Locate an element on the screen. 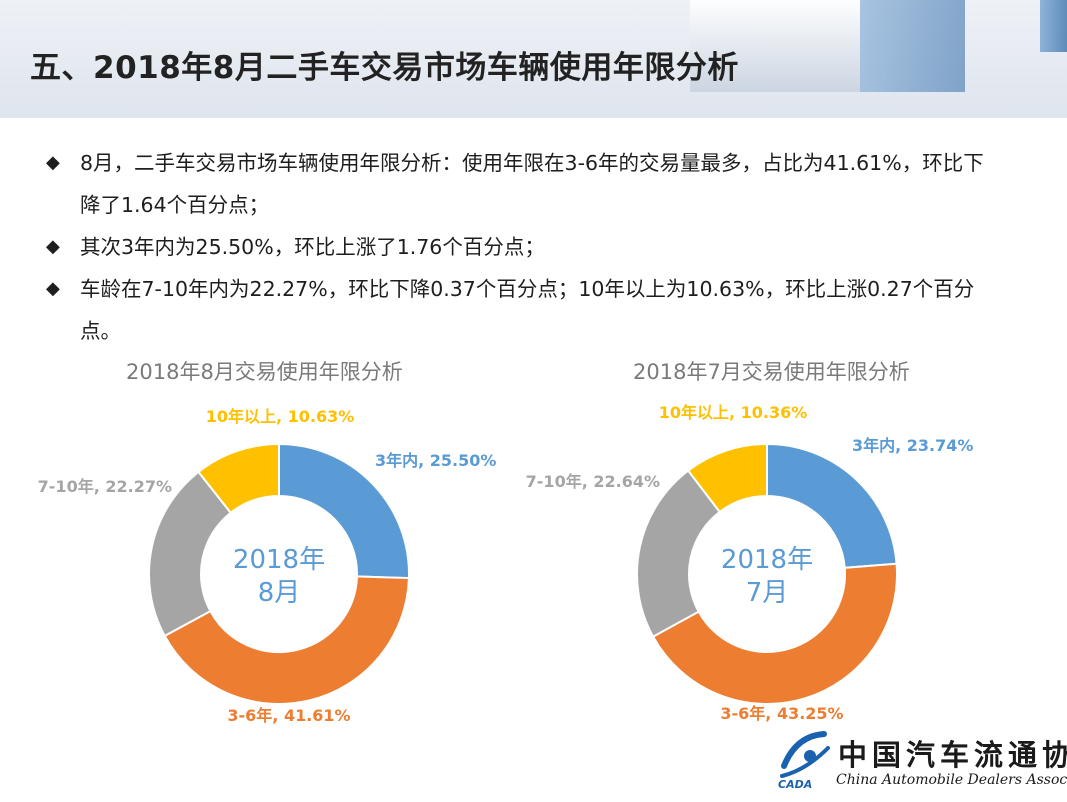  data-label-7-10: 7-10年, 22.64% is located at coordinates (593, 481).